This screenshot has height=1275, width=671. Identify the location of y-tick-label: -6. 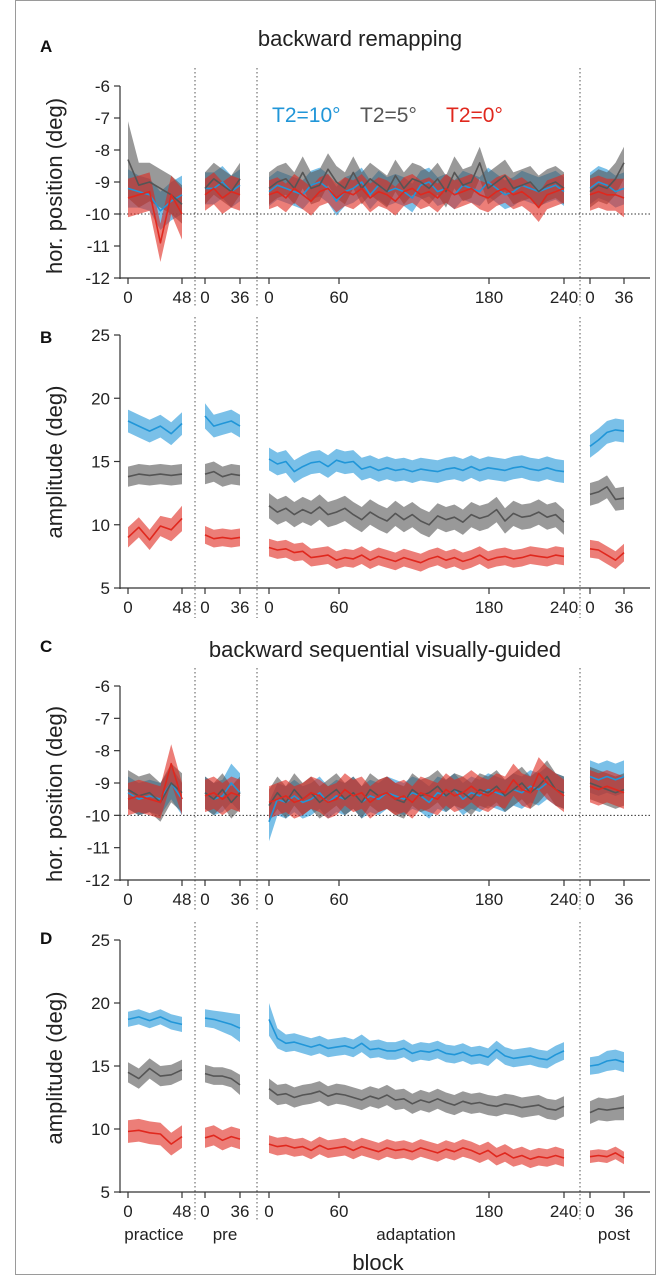
(102, 686).